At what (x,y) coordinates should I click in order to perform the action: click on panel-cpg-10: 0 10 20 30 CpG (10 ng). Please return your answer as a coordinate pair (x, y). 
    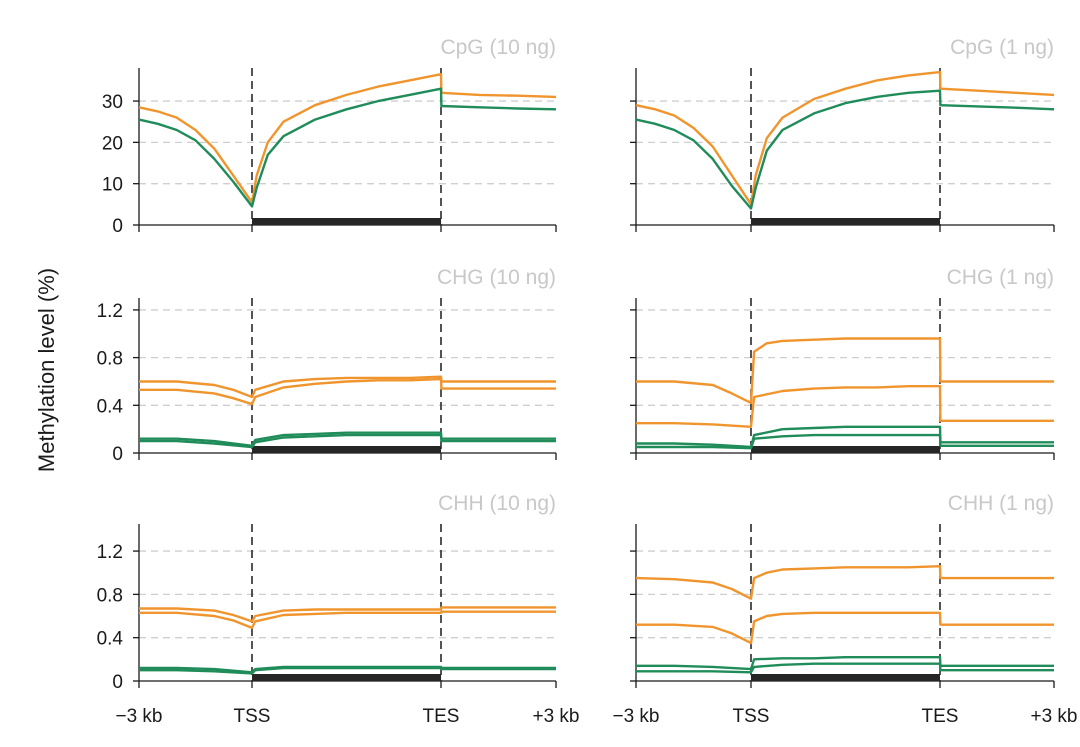
    Looking at the image, I should click on (329, 136).